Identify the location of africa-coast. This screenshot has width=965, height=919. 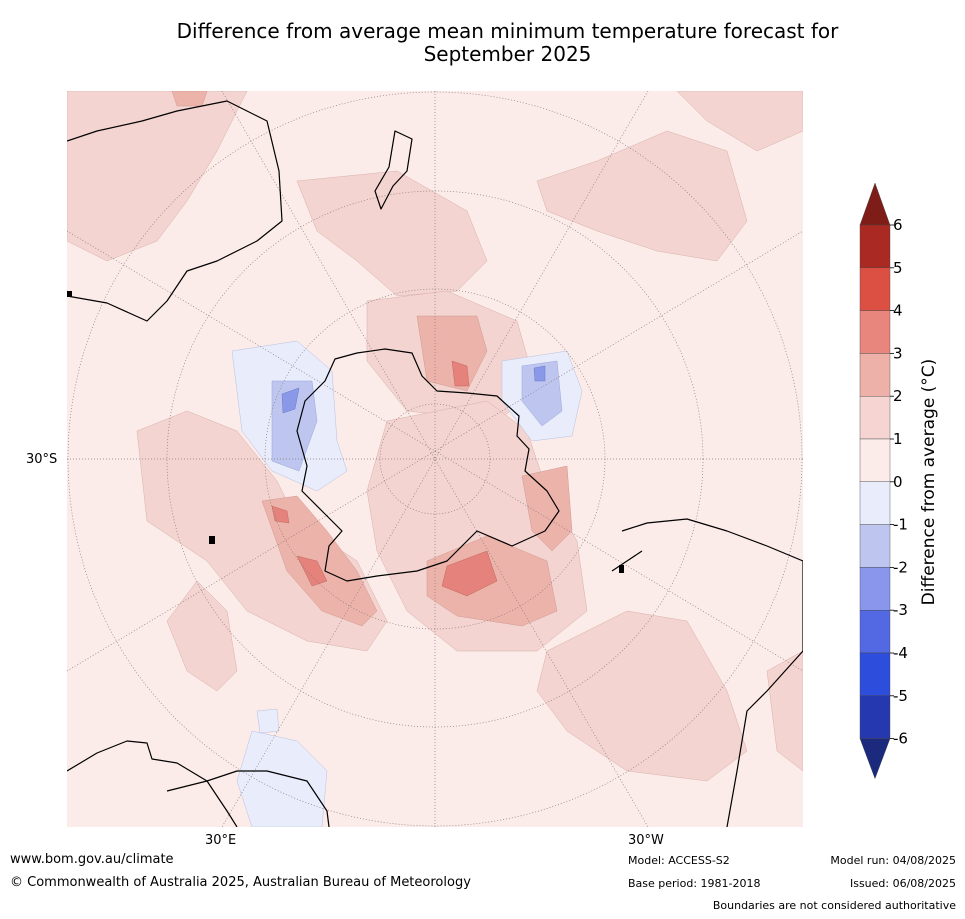
(152, 783).